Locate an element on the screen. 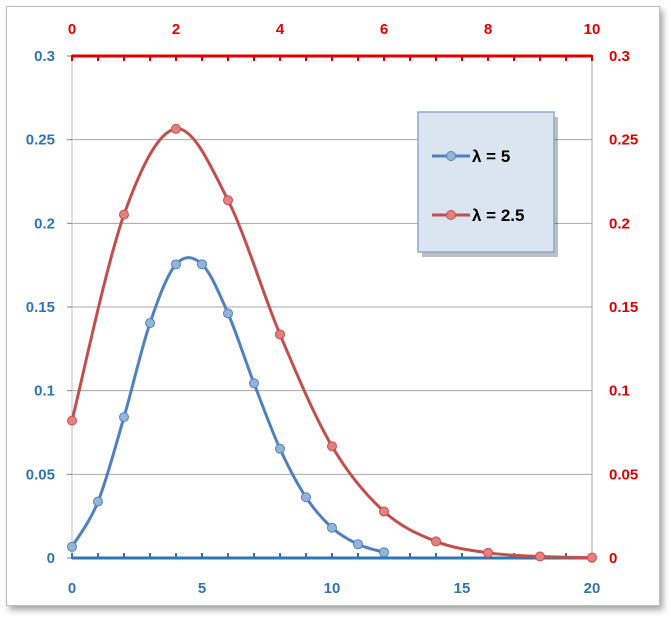 The width and height of the screenshot is (671, 620). legend-box is located at coordinates (486, 182).